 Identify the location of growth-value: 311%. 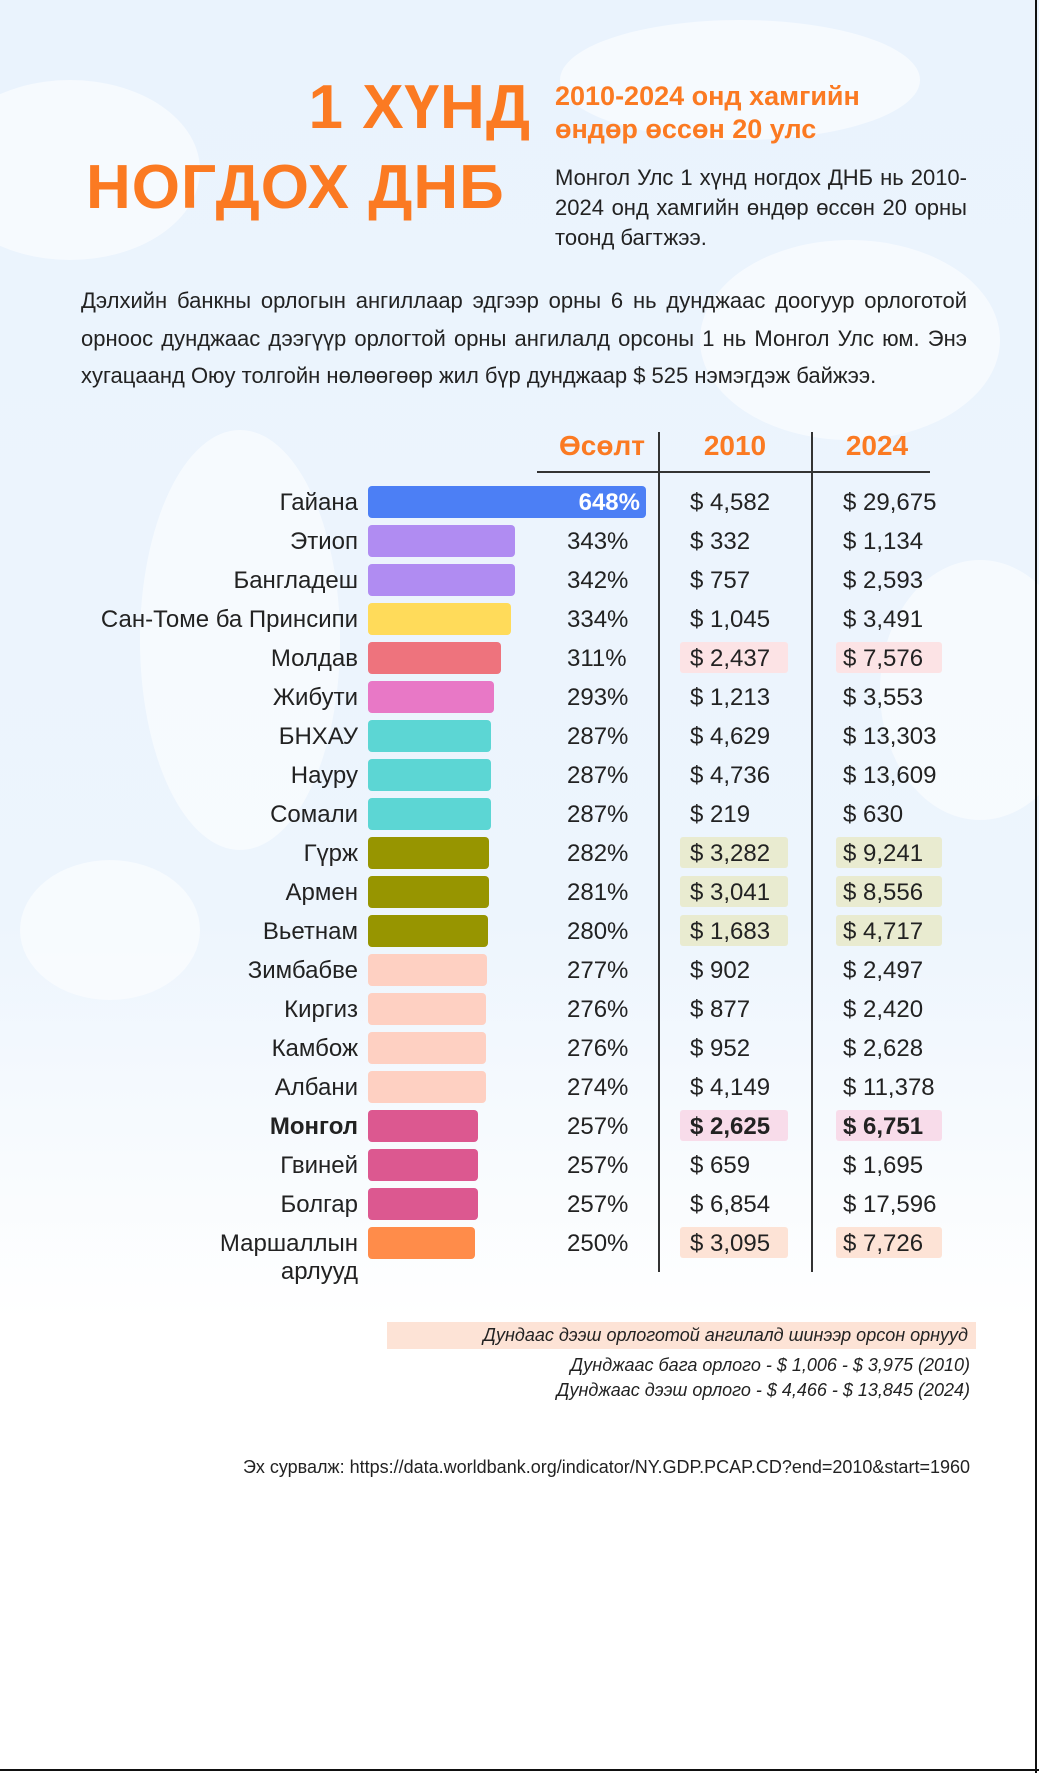
(597, 658).